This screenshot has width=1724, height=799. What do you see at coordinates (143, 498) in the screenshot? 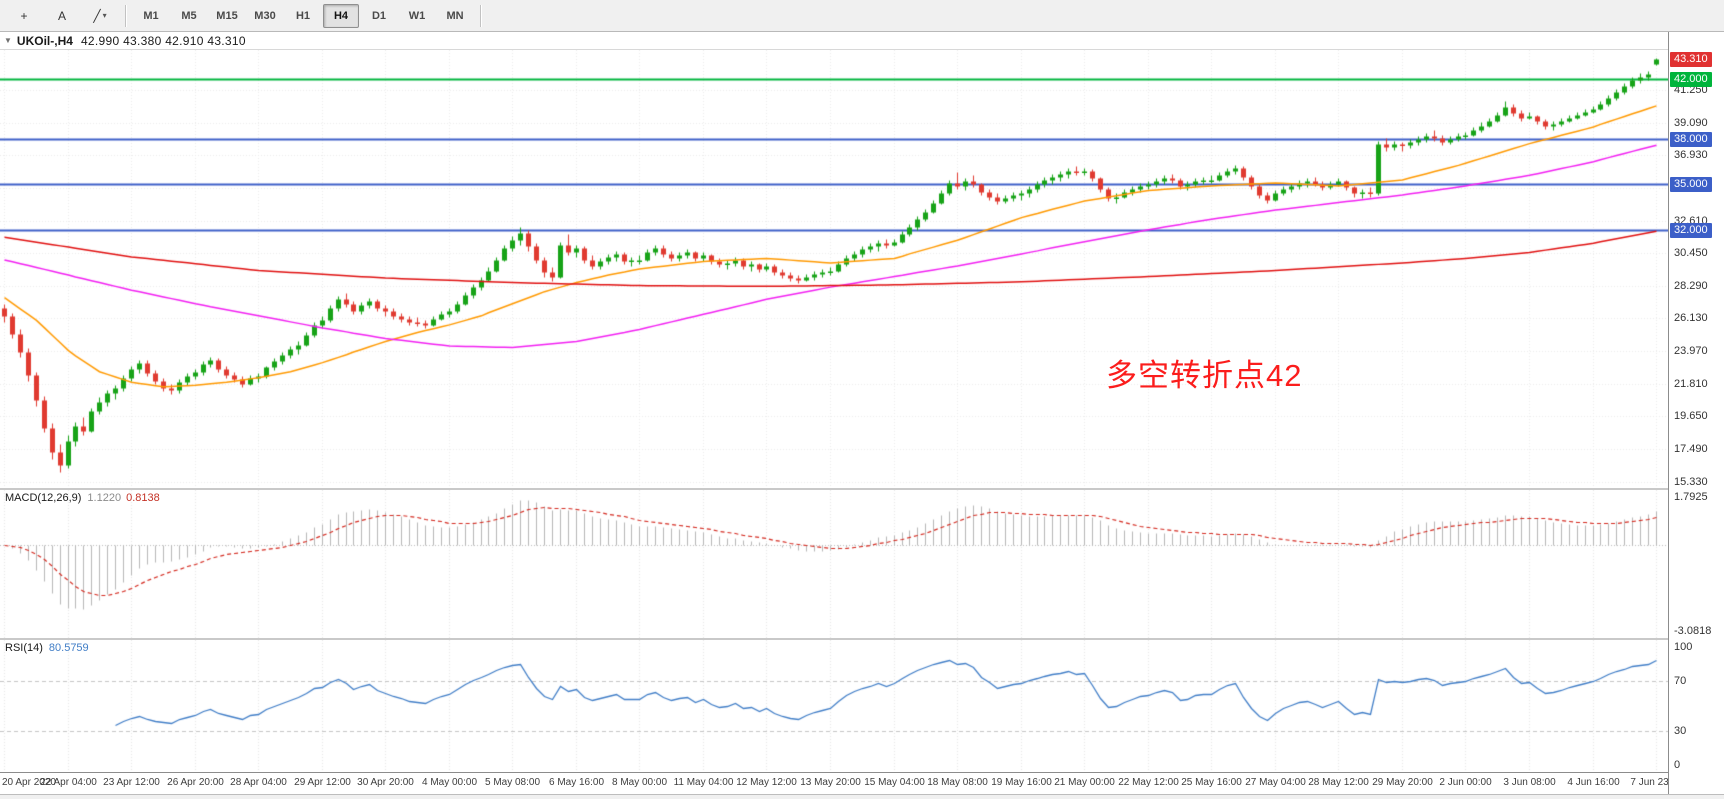
I see `macd-signal-value: 0.8138` at bounding box center [143, 498].